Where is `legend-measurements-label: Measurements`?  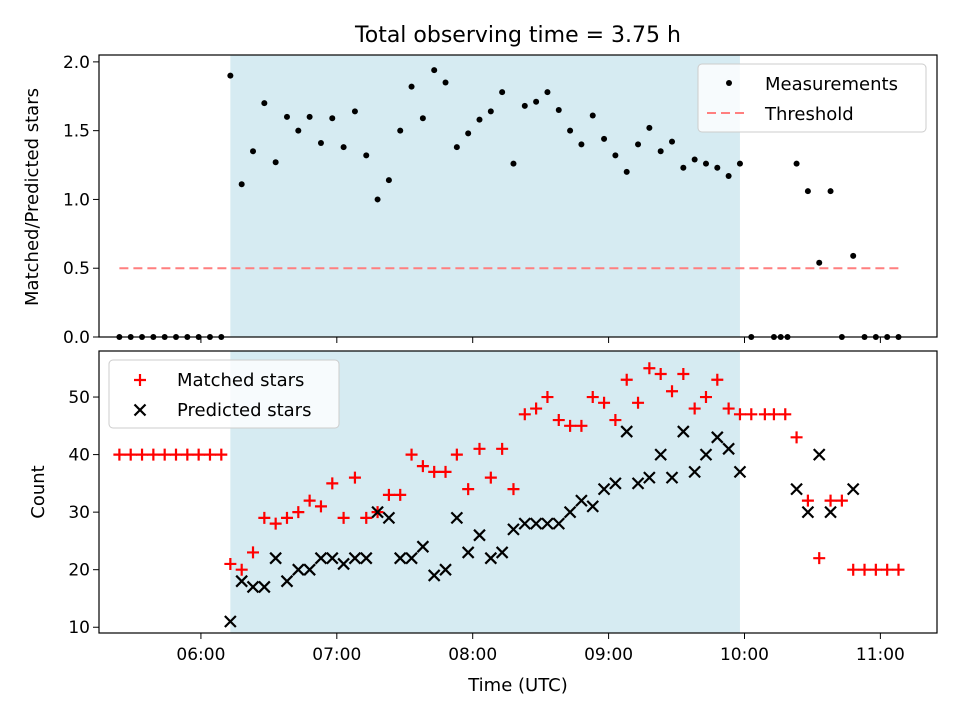 legend-measurements-label: Measurements is located at coordinates (831, 84).